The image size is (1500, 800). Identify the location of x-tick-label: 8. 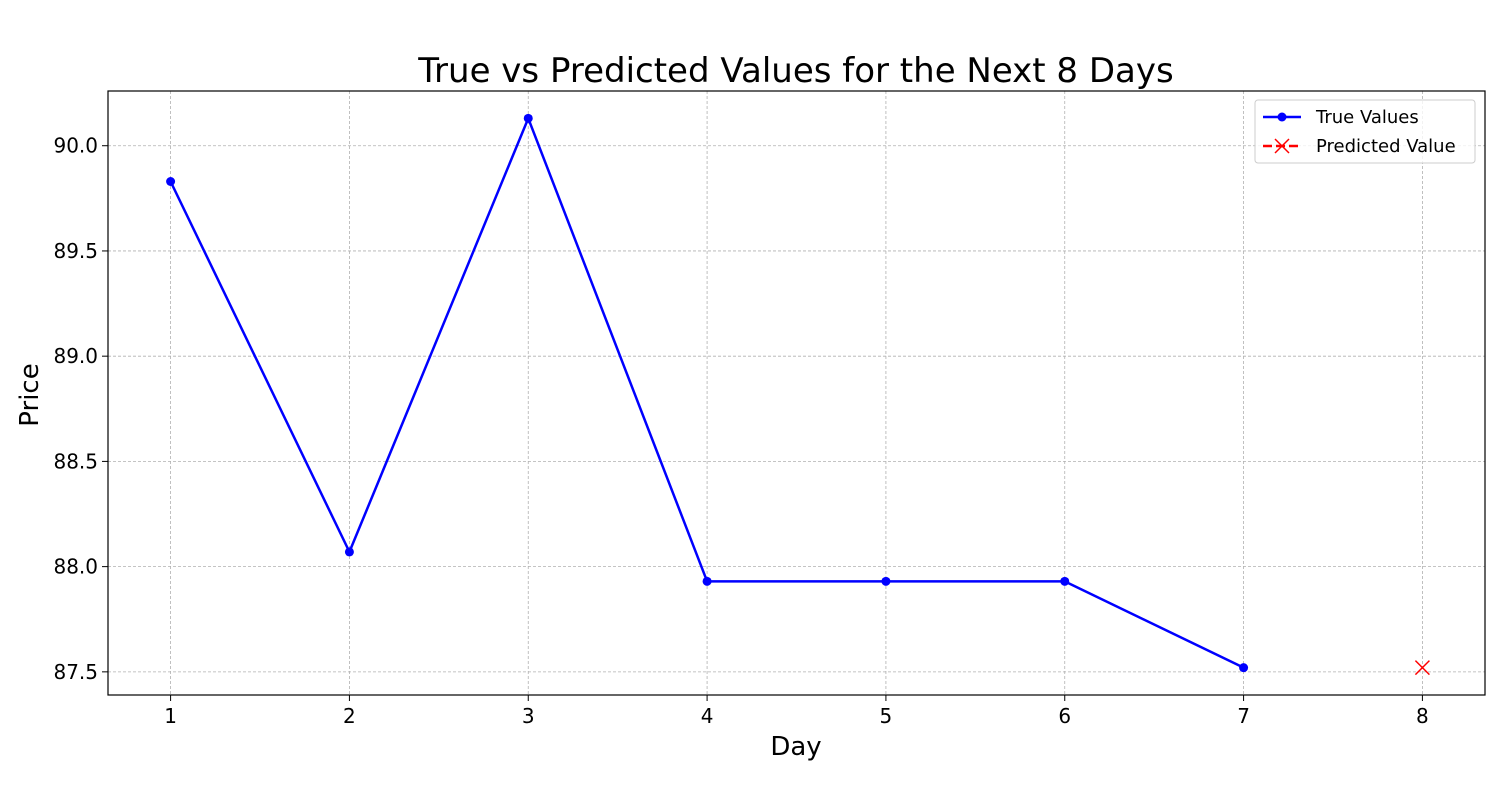
(1422, 716).